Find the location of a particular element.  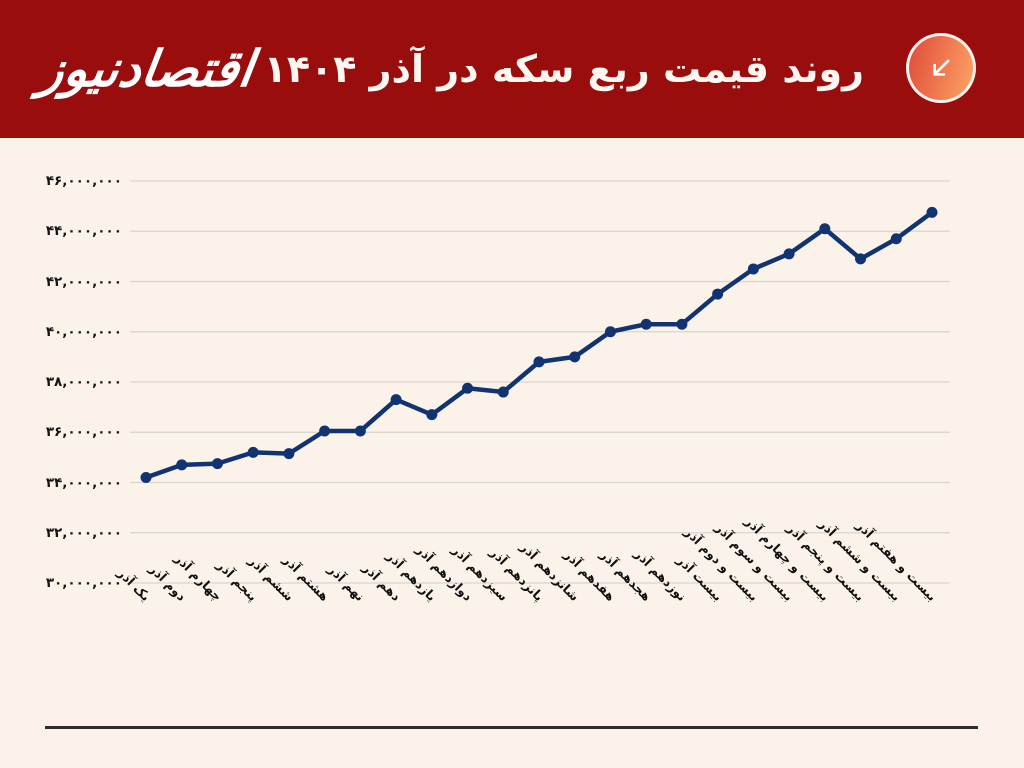

y-axis-label: ۳۲,۰۰۰,۰۰۰ is located at coordinates (83, 532).